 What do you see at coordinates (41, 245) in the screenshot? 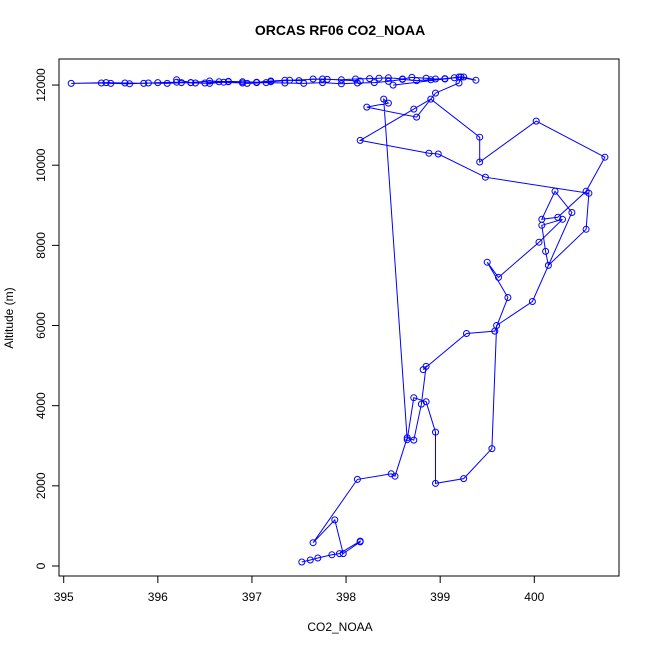
I see `y-tick-label: 8000` at bounding box center [41, 245].